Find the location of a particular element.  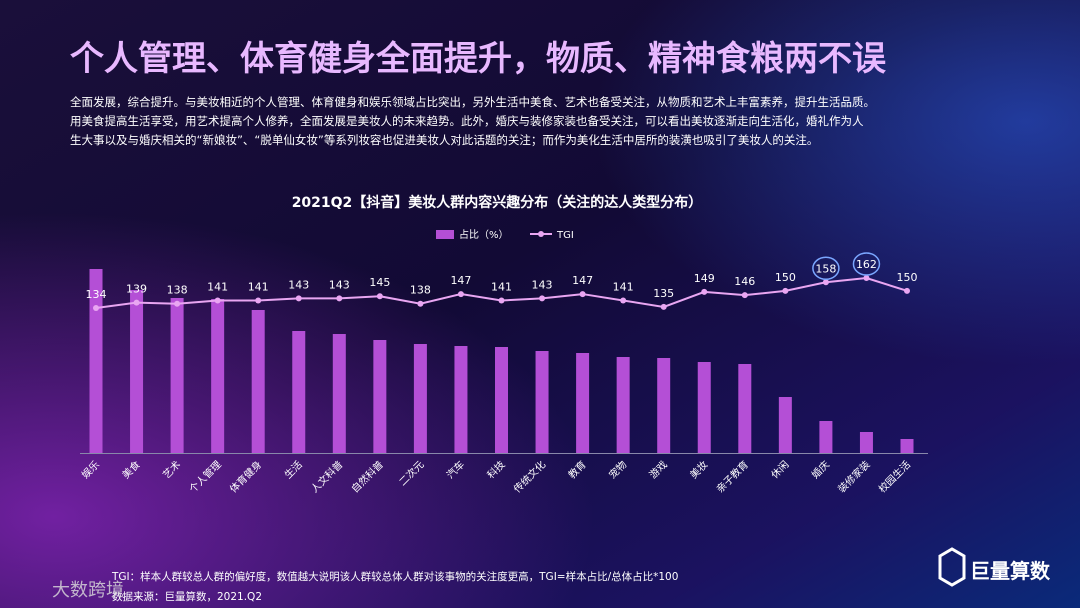

data-label: 134 is located at coordinates (96, 294).